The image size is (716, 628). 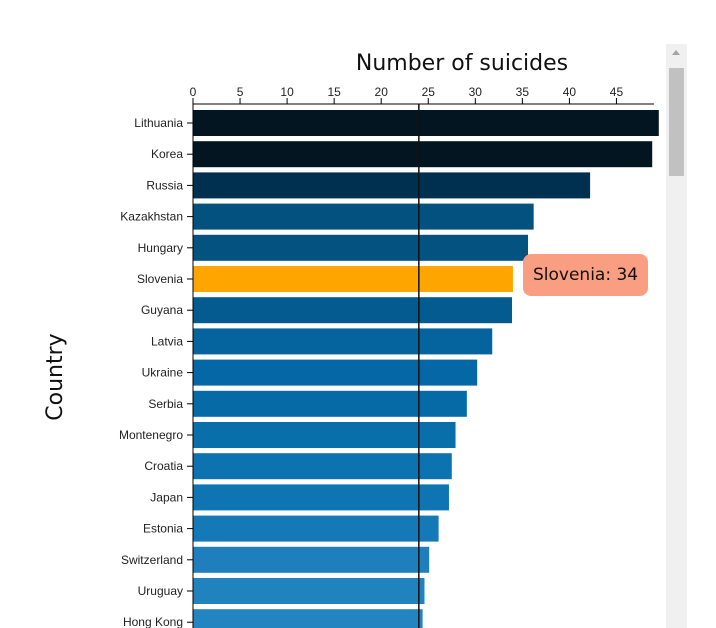 What do you see at coordinates (392, 185) in the screenshot?
I see `bar-russia` at bounding box center [392, 185].